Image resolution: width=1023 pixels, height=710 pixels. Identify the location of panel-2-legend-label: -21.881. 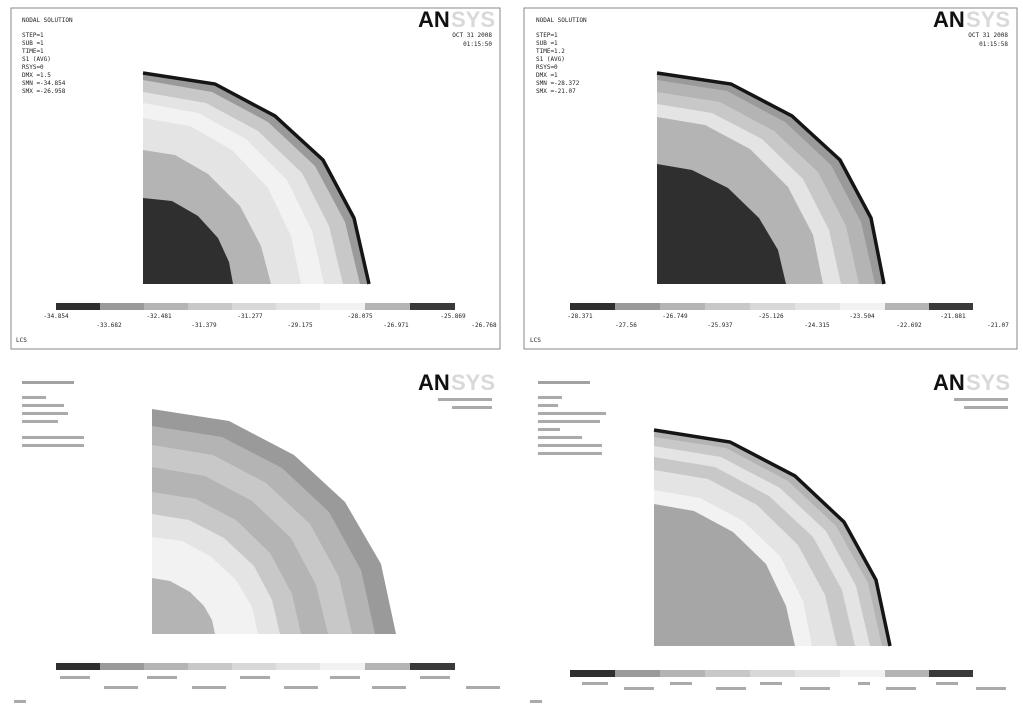
(953, 316).